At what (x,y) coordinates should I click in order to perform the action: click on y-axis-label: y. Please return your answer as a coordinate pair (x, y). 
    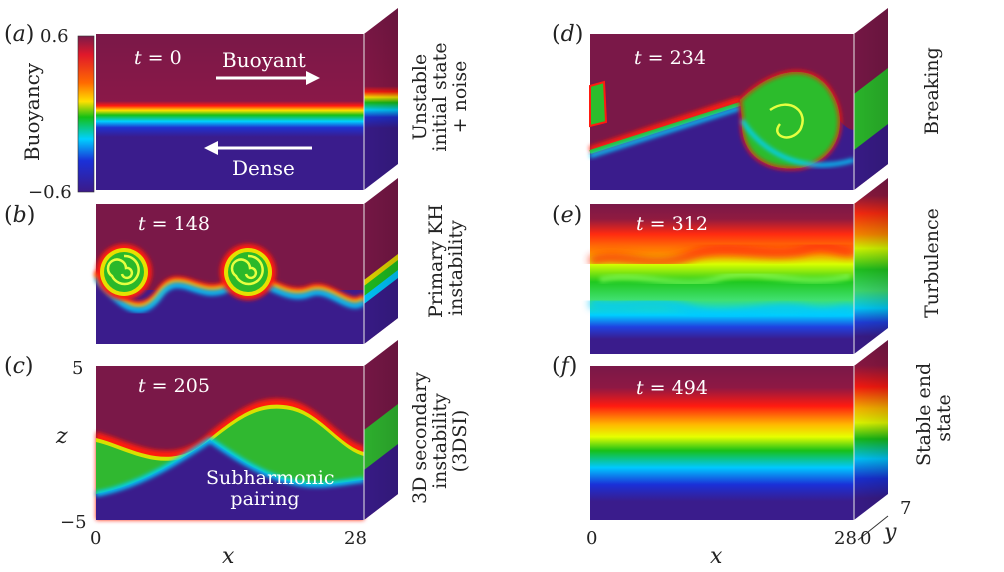
    Looking at the image, I should click on (890, 532).